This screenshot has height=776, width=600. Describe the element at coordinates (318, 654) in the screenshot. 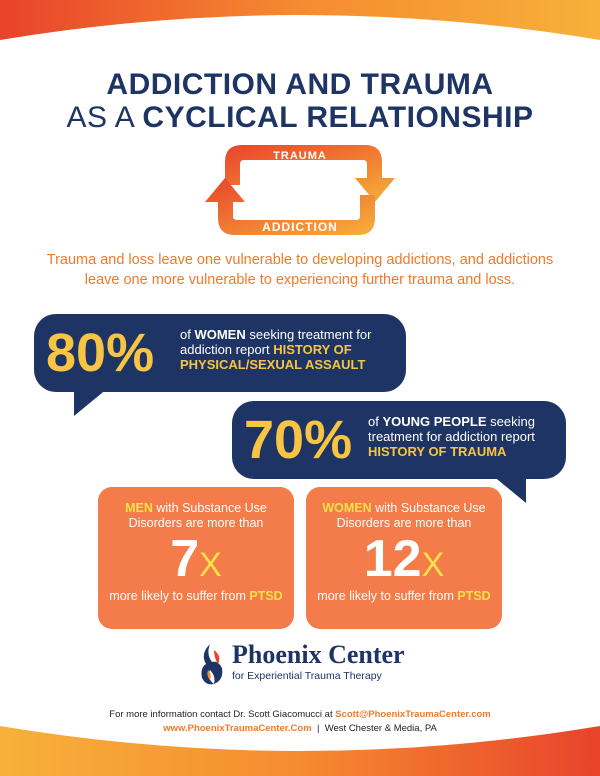

I see `logo-name: Phoenix Center` at that location.